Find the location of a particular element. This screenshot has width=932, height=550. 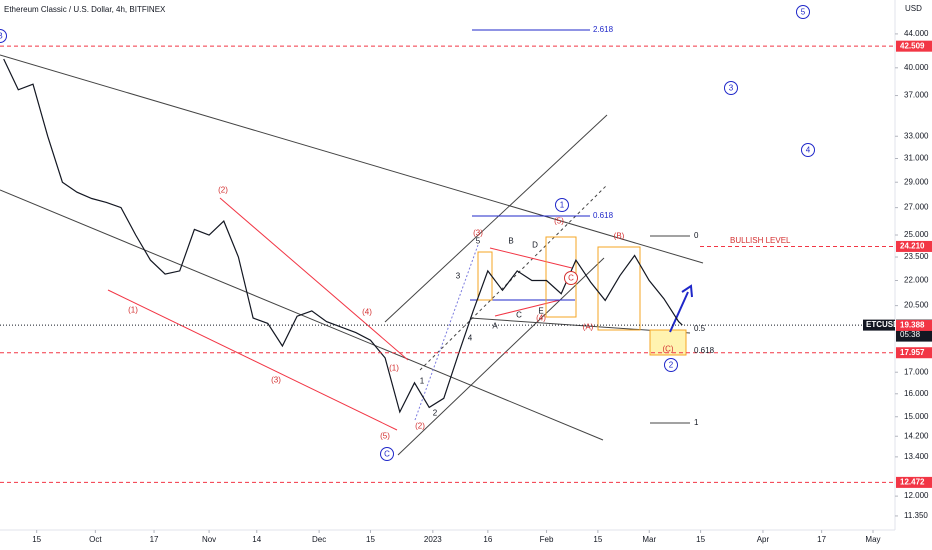

wave-label: (2) is located at coordinates (420, 426).